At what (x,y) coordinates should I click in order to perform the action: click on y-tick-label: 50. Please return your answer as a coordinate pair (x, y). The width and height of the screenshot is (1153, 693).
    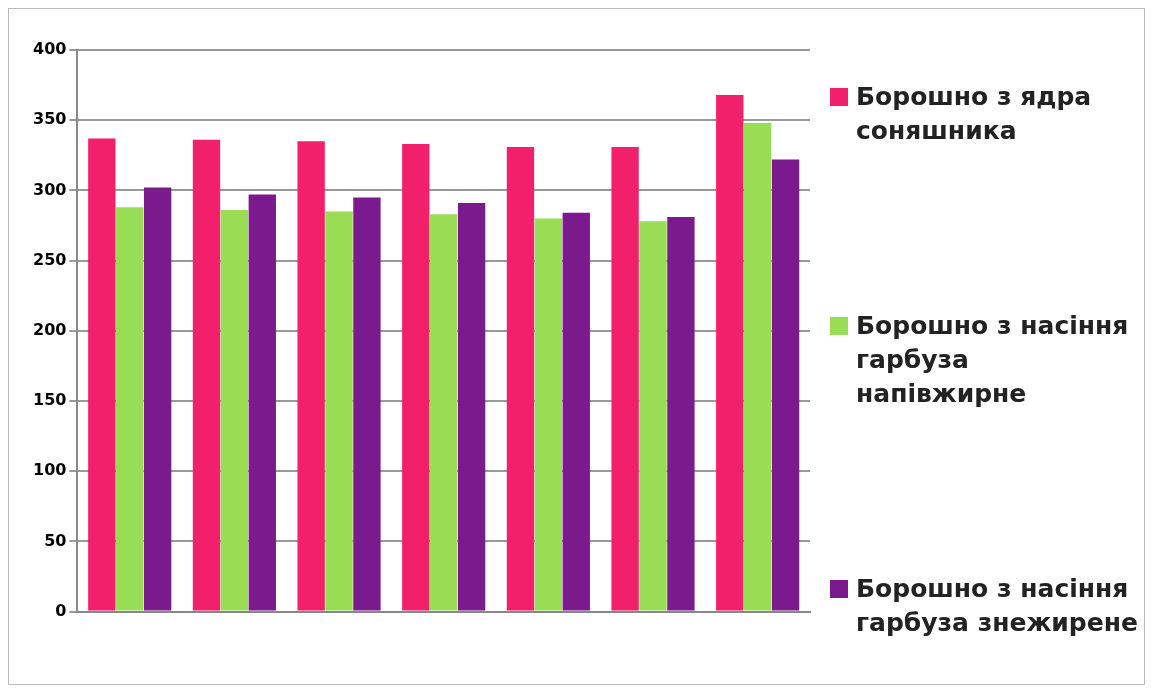
    Looking at the image, I should click on (55, 540).